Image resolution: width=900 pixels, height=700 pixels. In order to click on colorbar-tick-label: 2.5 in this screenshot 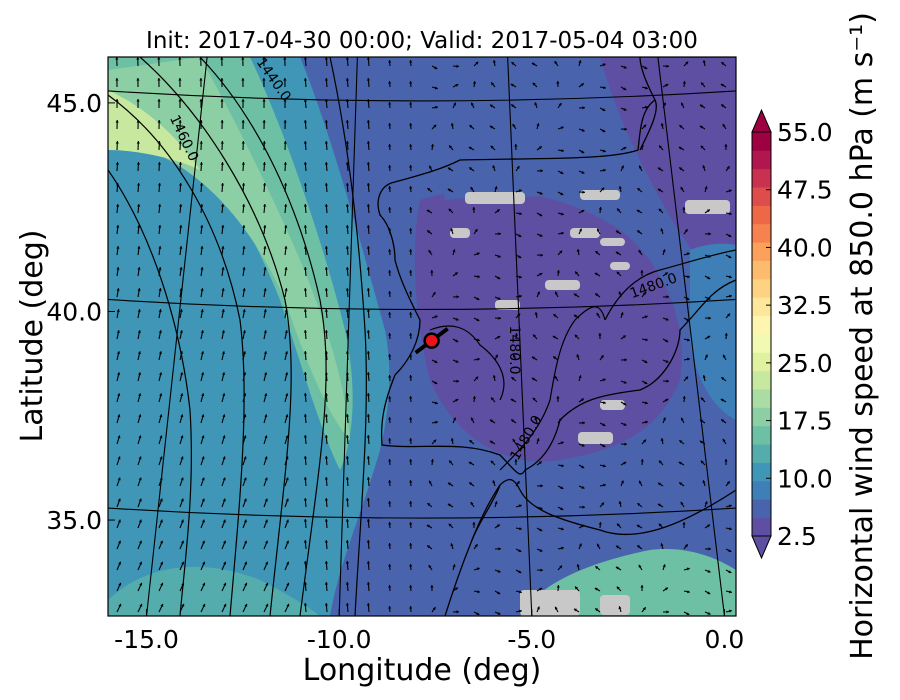, I will do `click(797, 536)`.